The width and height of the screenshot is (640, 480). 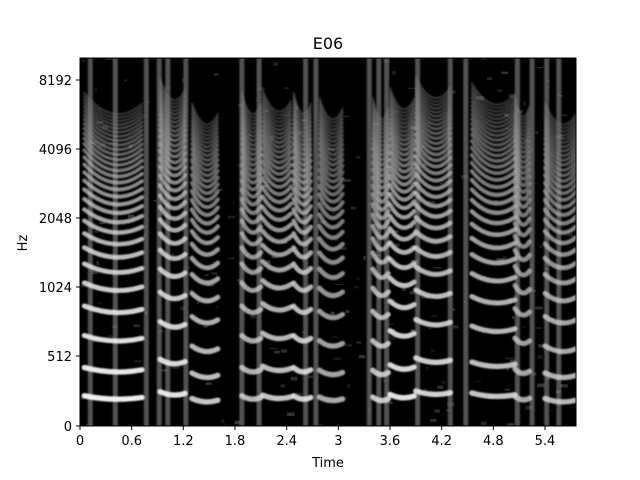 I want to click on x-tick-label: 1.2, so click(x=183, y=441).